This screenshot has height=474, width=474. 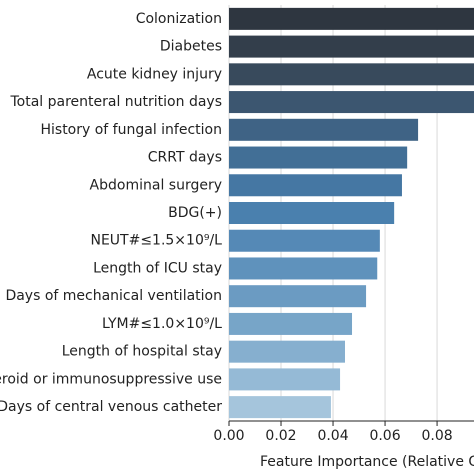 I want to click on x-tick-label: 0.06, so click(x=384, y=436).